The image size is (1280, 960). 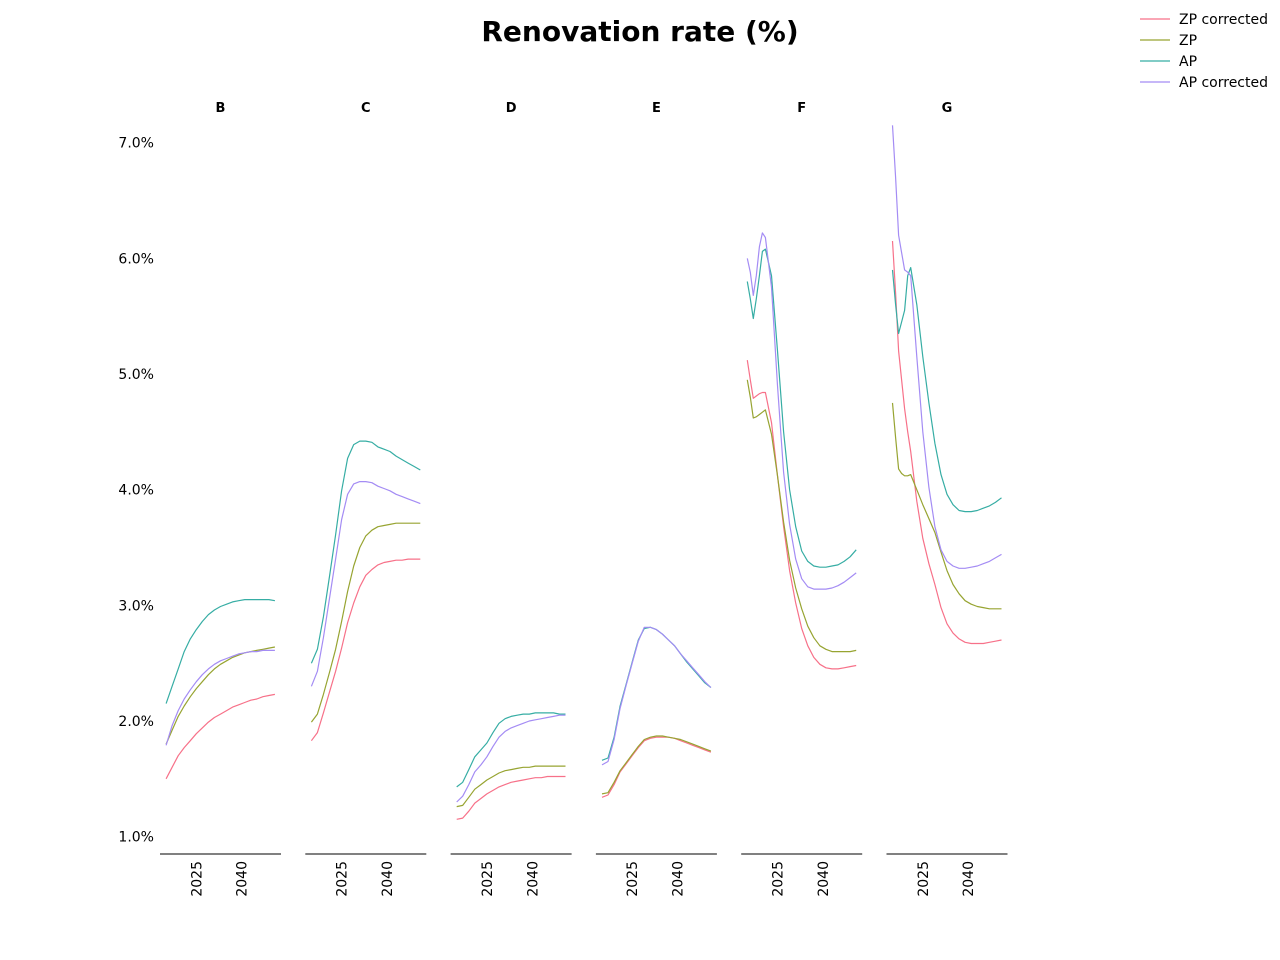 What do you see at coordinates (136, 375) in the screenshot?
I see `y-tick-label: 5.0%` at bounding box center [136, 375].